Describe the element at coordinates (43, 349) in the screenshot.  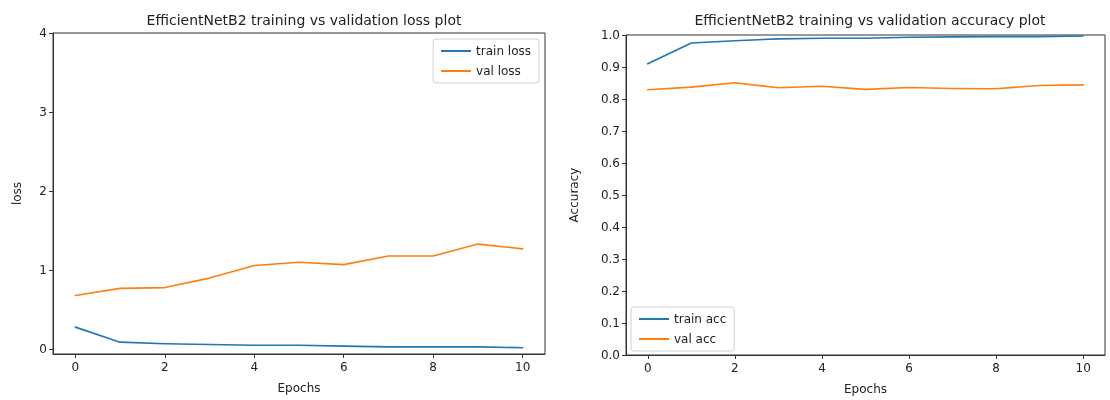
I see `y-tick-label: 0` at that location.